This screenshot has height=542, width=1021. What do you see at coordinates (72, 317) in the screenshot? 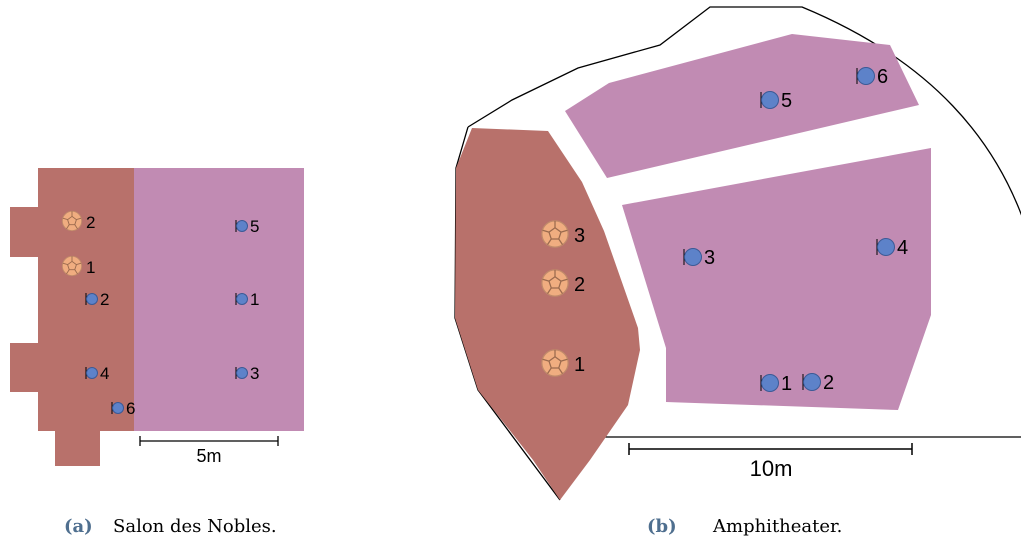
I see `salon-stage-area` at bounding box center [72, 317].